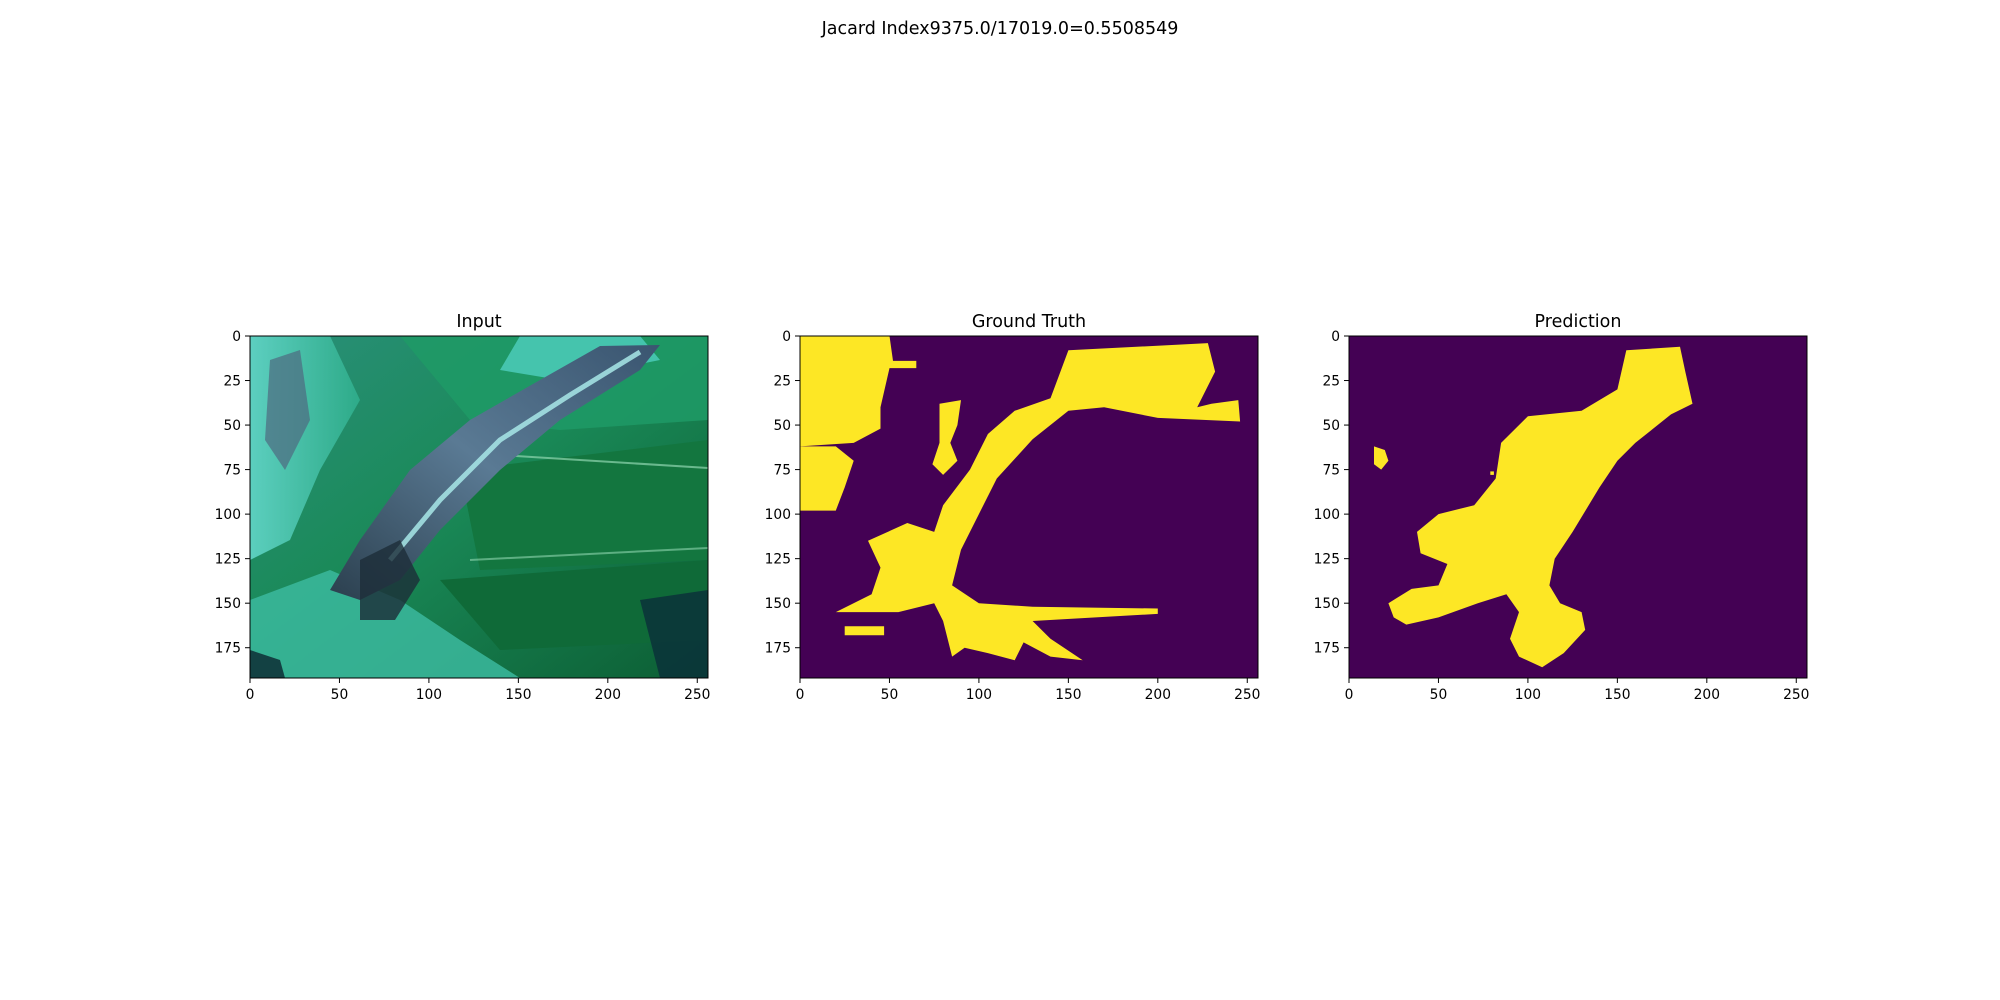 This screenshot has height=1000, width=2000. I want to click on lesion-midrib, so click(515, 455).